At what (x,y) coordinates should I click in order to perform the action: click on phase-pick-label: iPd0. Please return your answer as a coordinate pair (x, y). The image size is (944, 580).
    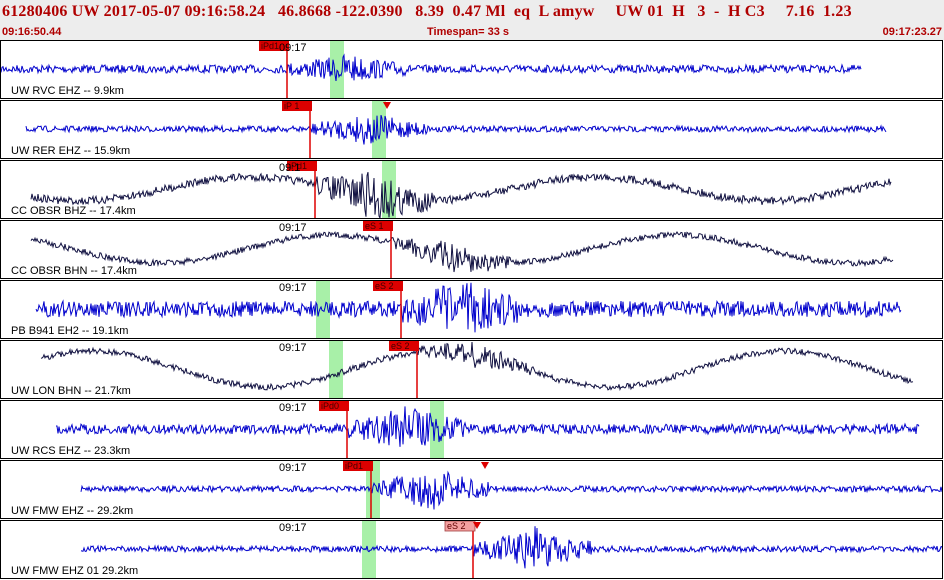
    Looking at the image, I should click on (330, 406).